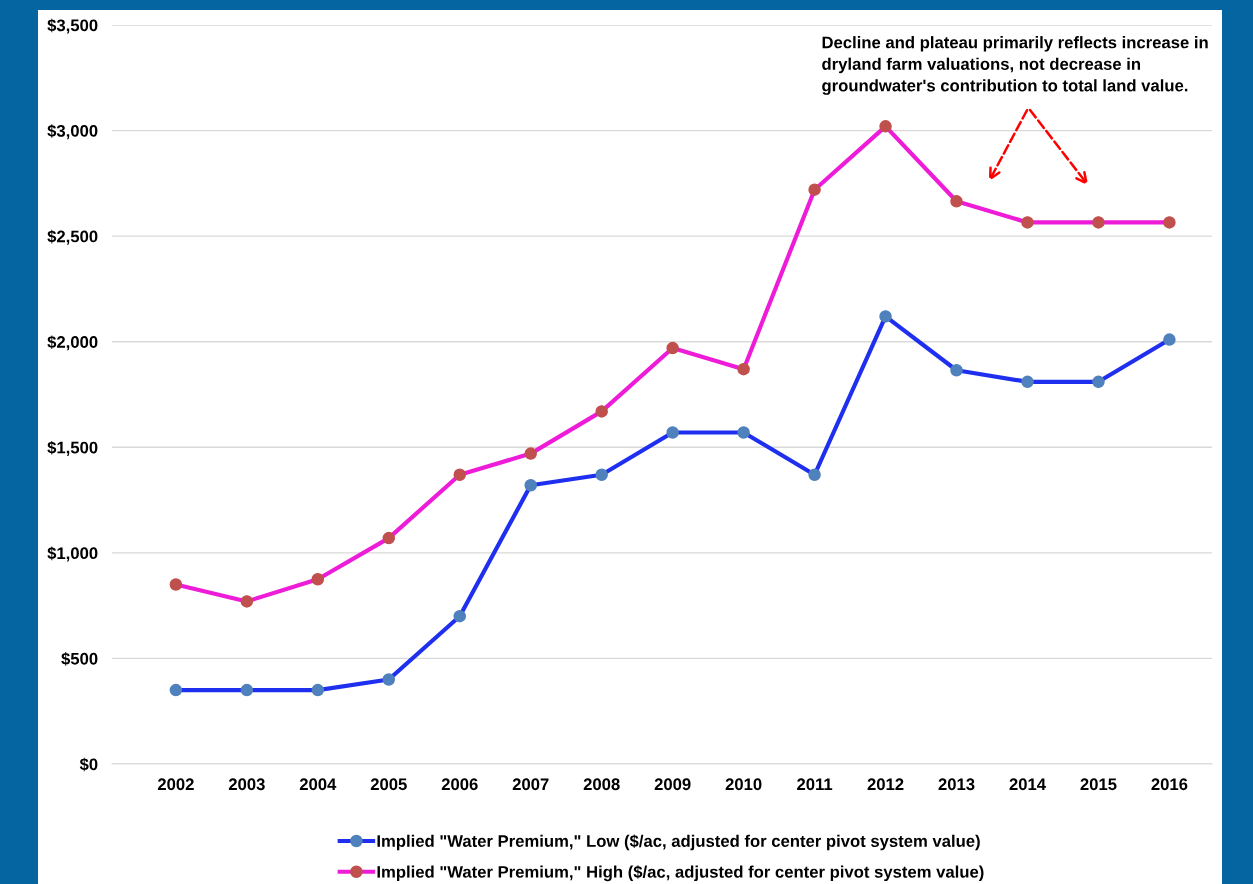  What do you see at coordinates (680, 873) in the screenshot?
I see `legend-label: Implied "Water Premium," High ($/ac, adjusted for center pivot system value)` at bounding box center [680, 873].